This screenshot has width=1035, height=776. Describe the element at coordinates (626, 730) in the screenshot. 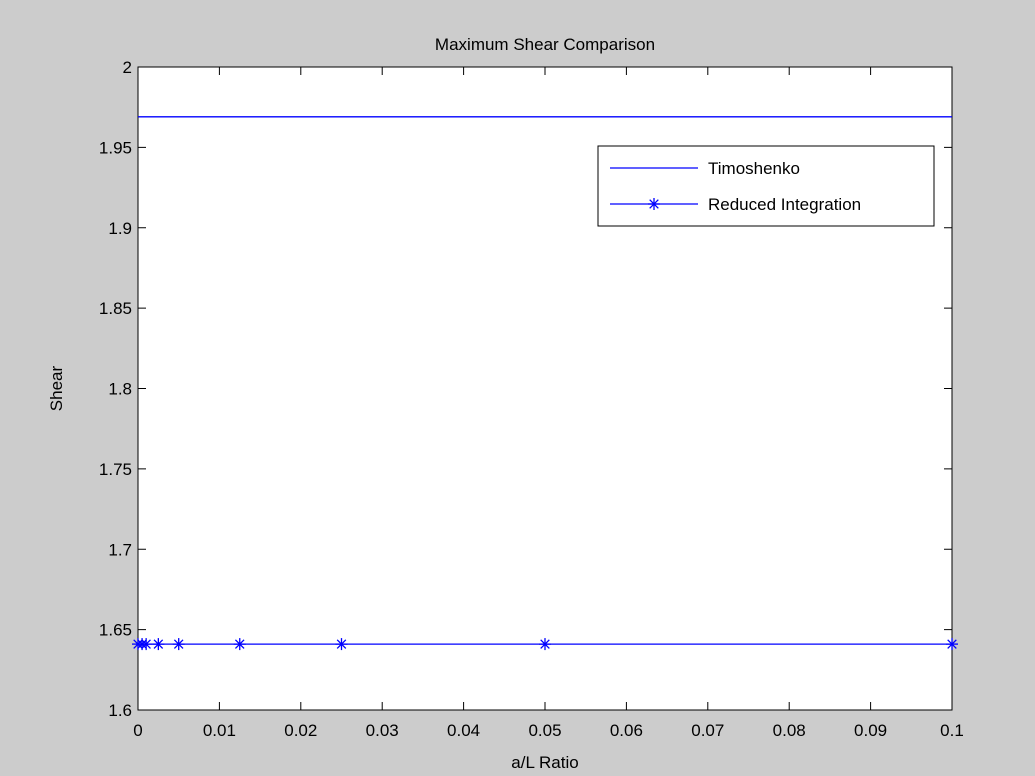

I see `x-tick-label: 0.06` at that location.